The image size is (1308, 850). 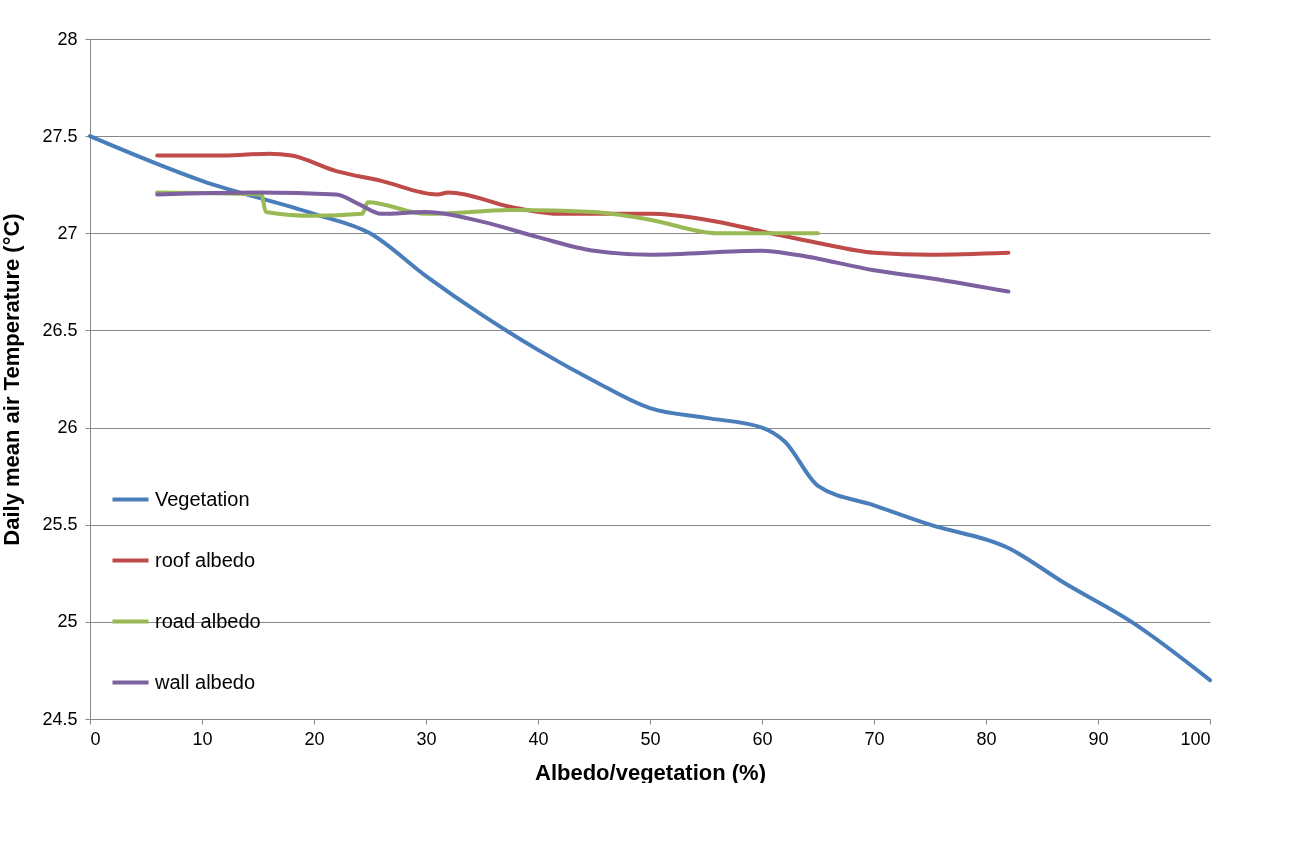 I want to click on y-tick-label: 27.5, so click(x=60, y=135).